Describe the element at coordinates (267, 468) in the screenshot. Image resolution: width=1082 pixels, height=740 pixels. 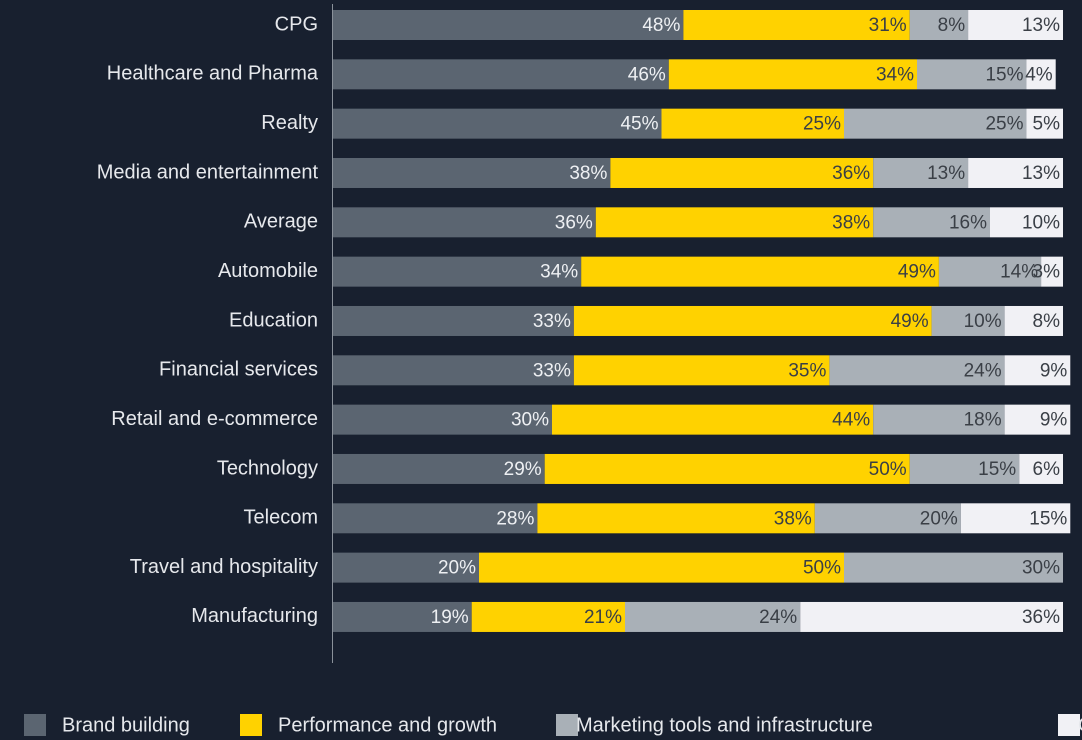
I see `category-label: Technology` at that location.